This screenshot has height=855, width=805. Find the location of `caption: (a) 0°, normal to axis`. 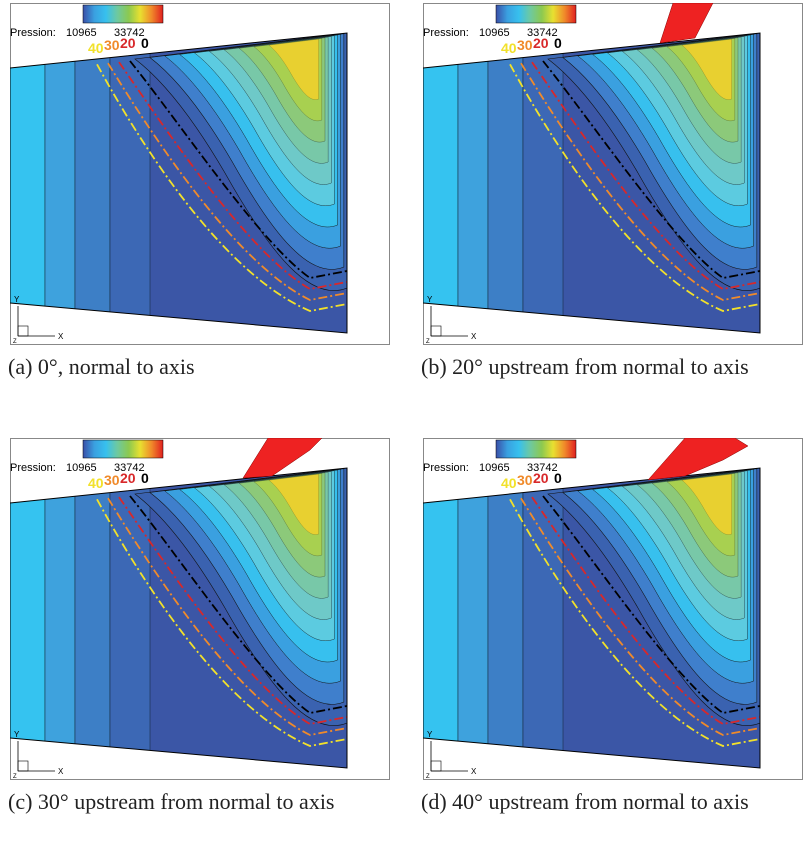

caption: (a) 0°, normal to axis is located at coordinates (101, 366).